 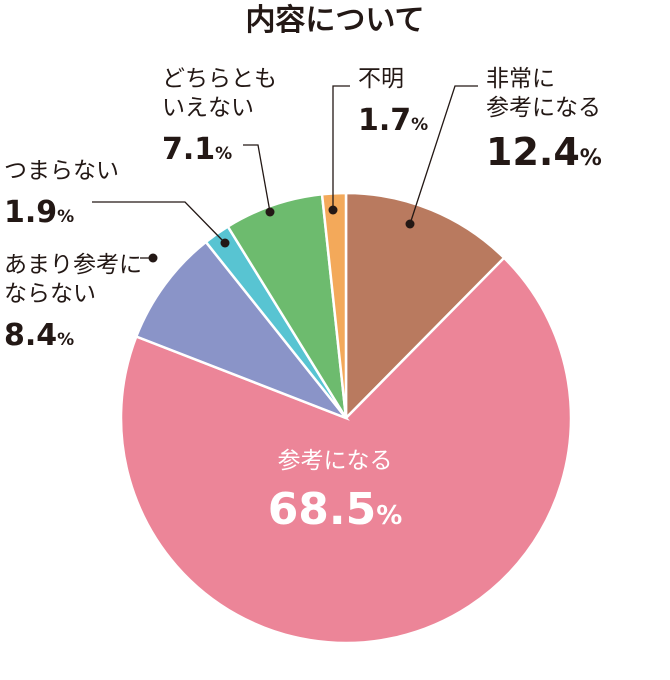 I want to click on slice-label-2: ならない, so click(x=50, y=294).